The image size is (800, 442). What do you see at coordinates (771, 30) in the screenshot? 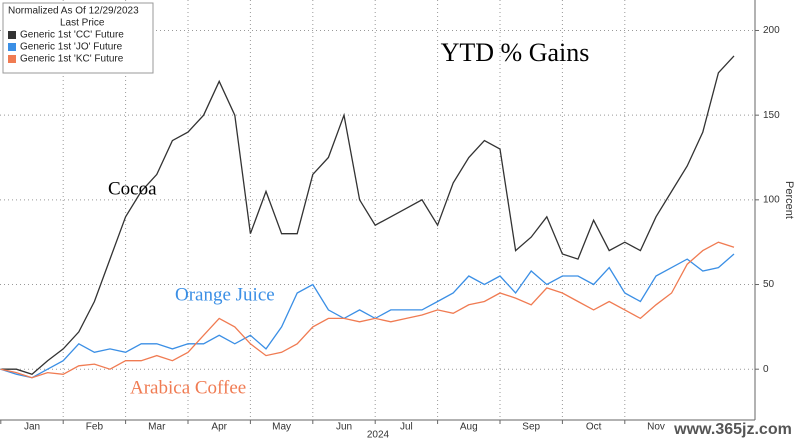
I see `y-tick-label: 200` at bounding box center [771, 30].